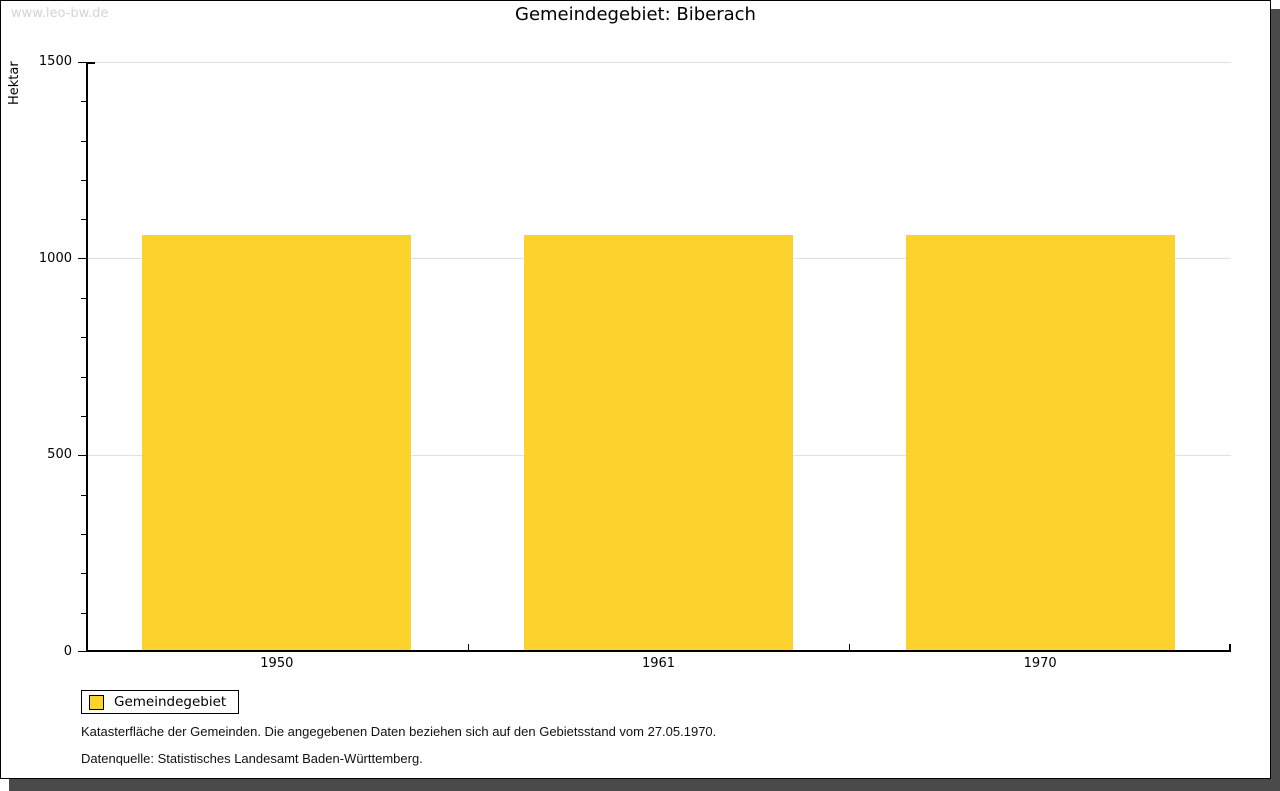  Describe the element at coordinates (635, 14) in the screenshot. I see `chart-title: Gemeindegebiet: Biberach` at that location.